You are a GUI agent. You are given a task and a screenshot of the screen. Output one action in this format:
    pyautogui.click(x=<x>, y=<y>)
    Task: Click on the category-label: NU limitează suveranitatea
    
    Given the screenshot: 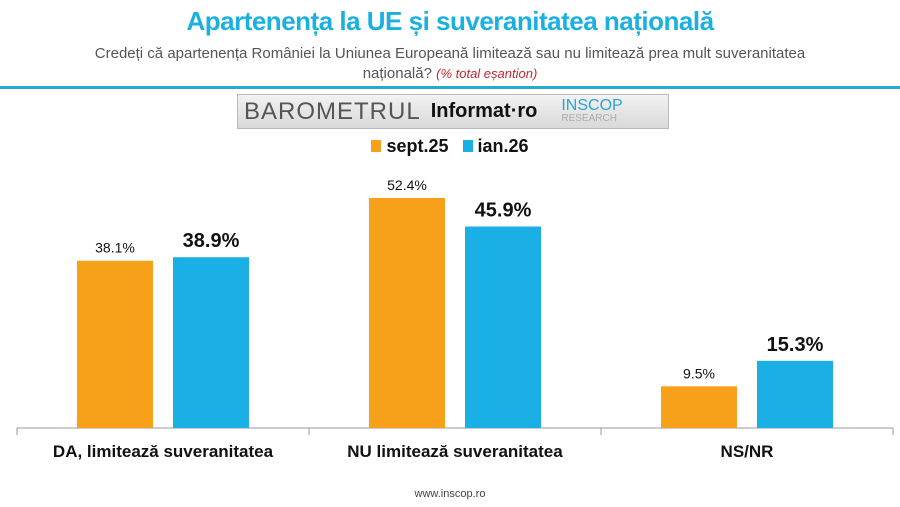 What is the action you would take?
    pyautogui.click(x=455, y=451)
    